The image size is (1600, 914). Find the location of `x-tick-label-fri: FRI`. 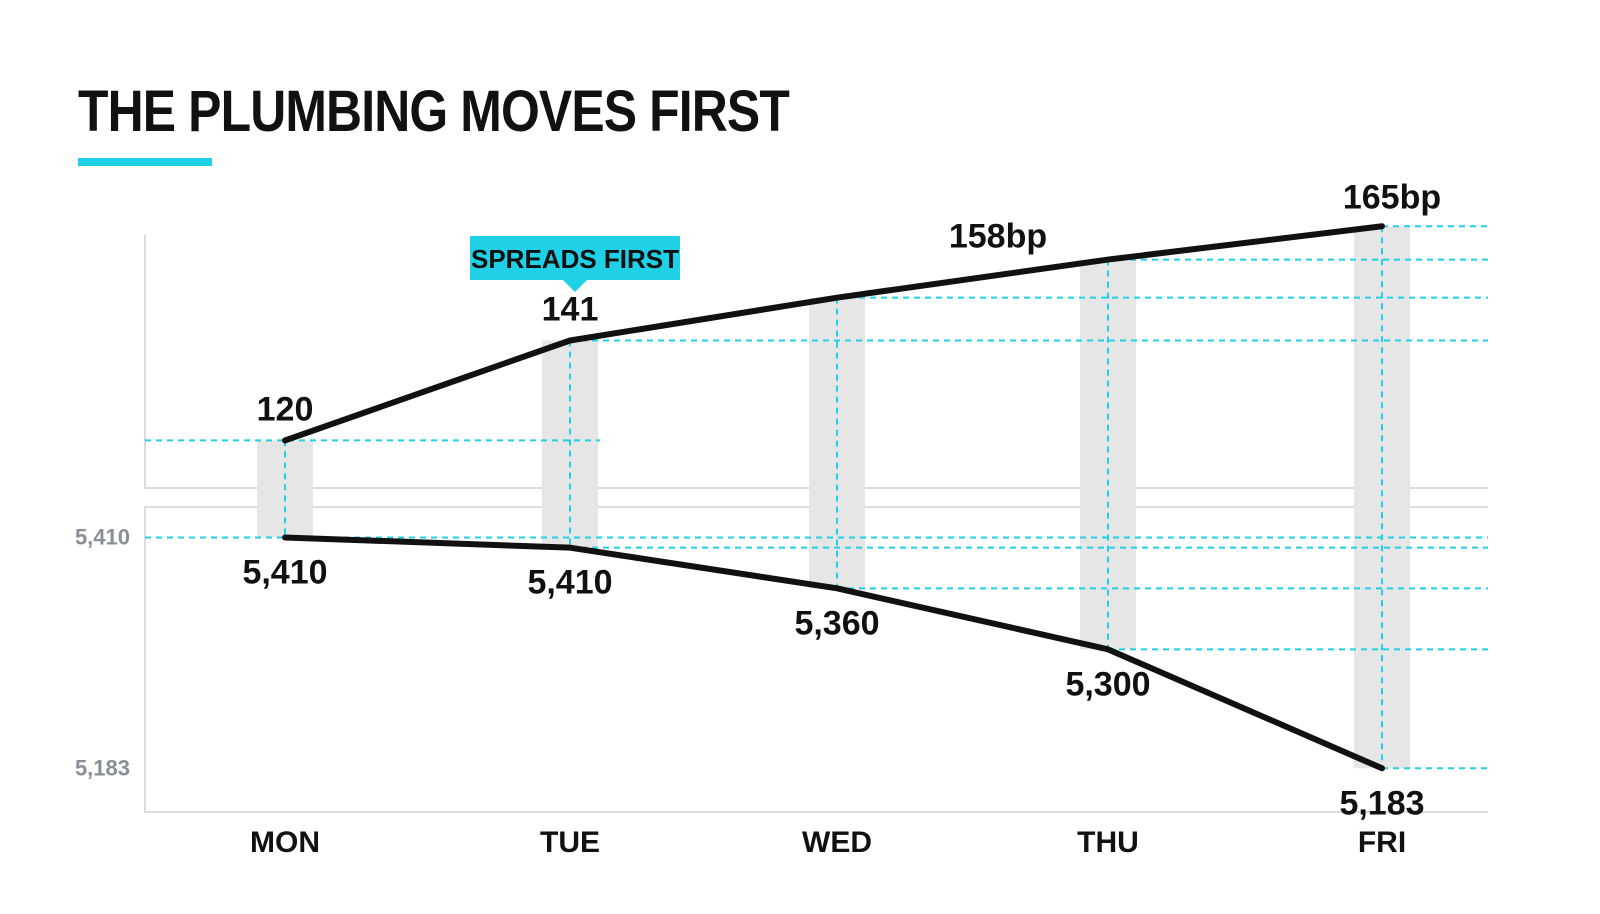

x-tick-label-fri: FRI is located at coordinates (1382, 842).